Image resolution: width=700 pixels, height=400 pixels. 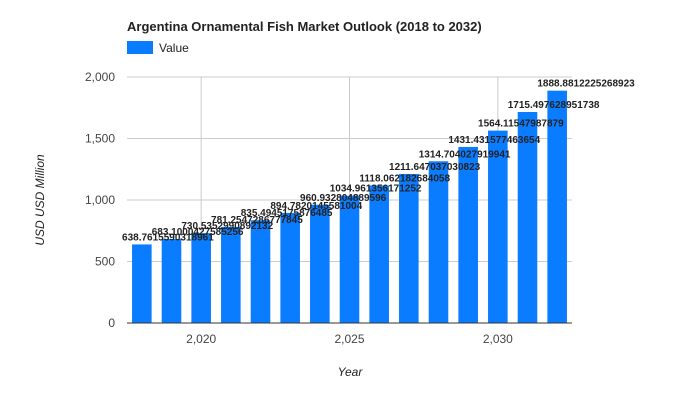 What do you see at coordinates (498, 339) in the screenshot?
I see `x-tick-label: 2,030` at bounding box center [498, 339].